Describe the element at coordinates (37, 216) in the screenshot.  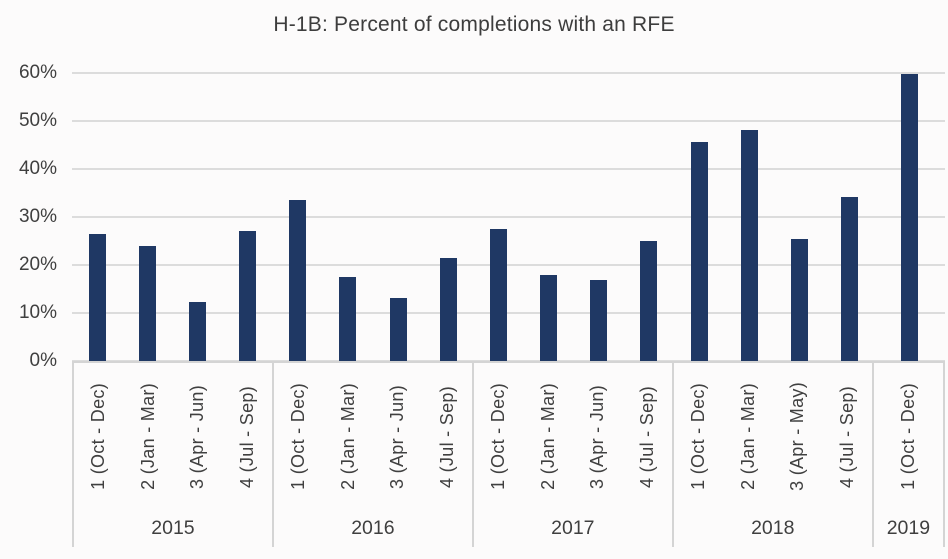
I see `y-tick-label: 30%` at that location.